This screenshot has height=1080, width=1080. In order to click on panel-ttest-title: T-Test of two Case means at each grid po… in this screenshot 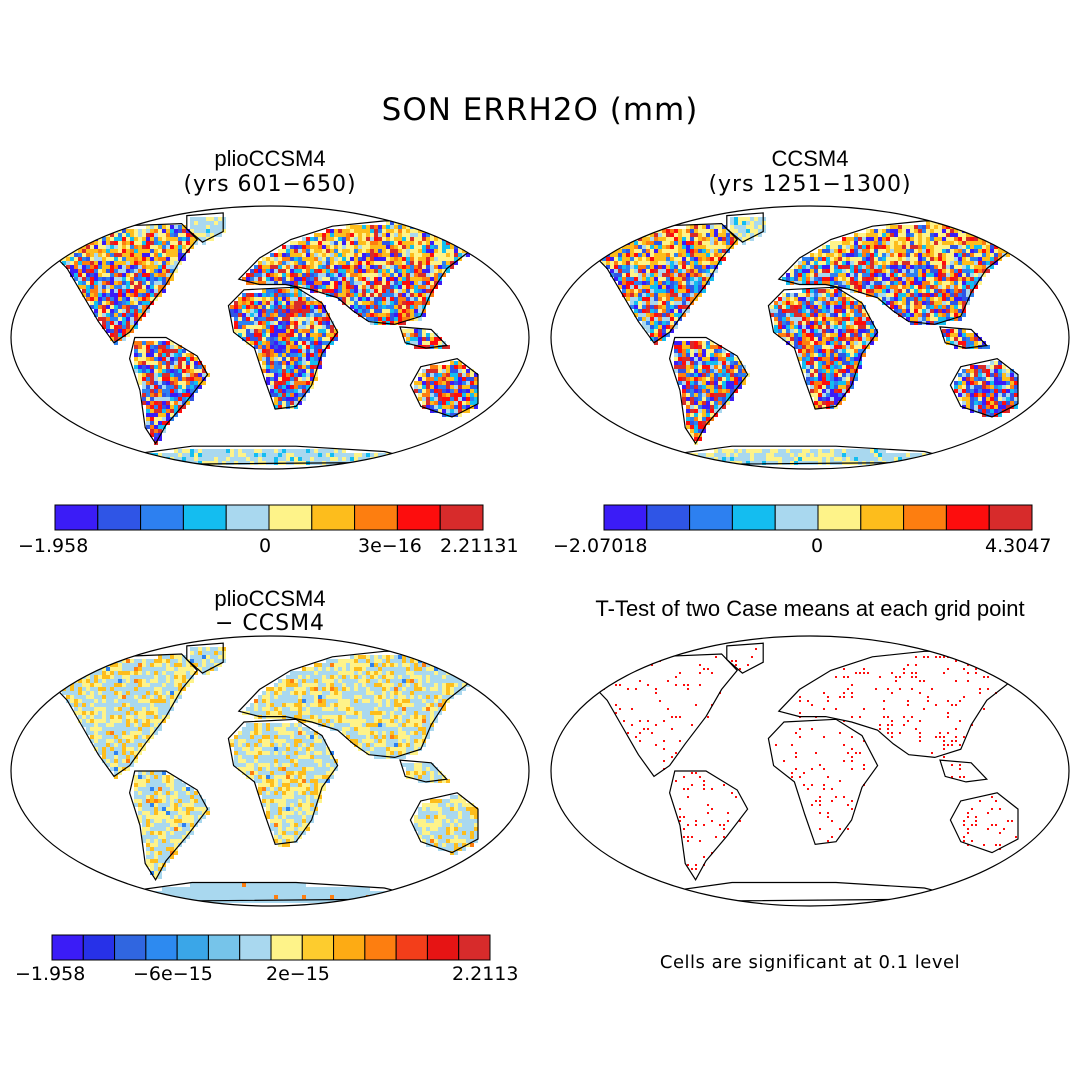, I will do `click(810, 608)`.